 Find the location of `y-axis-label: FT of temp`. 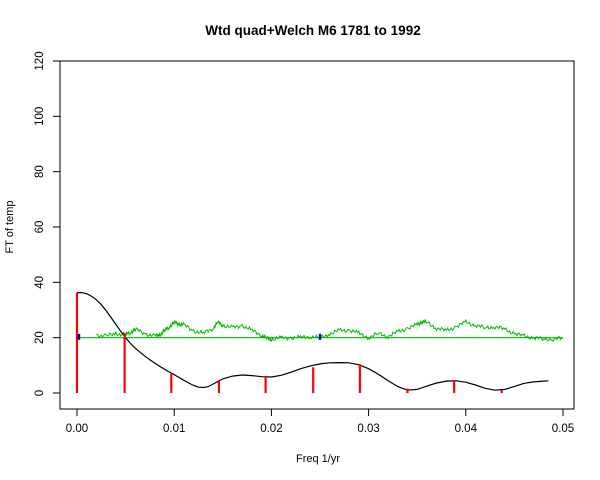

y-axis-label: FT of temp is located at coordinates (10, 227).